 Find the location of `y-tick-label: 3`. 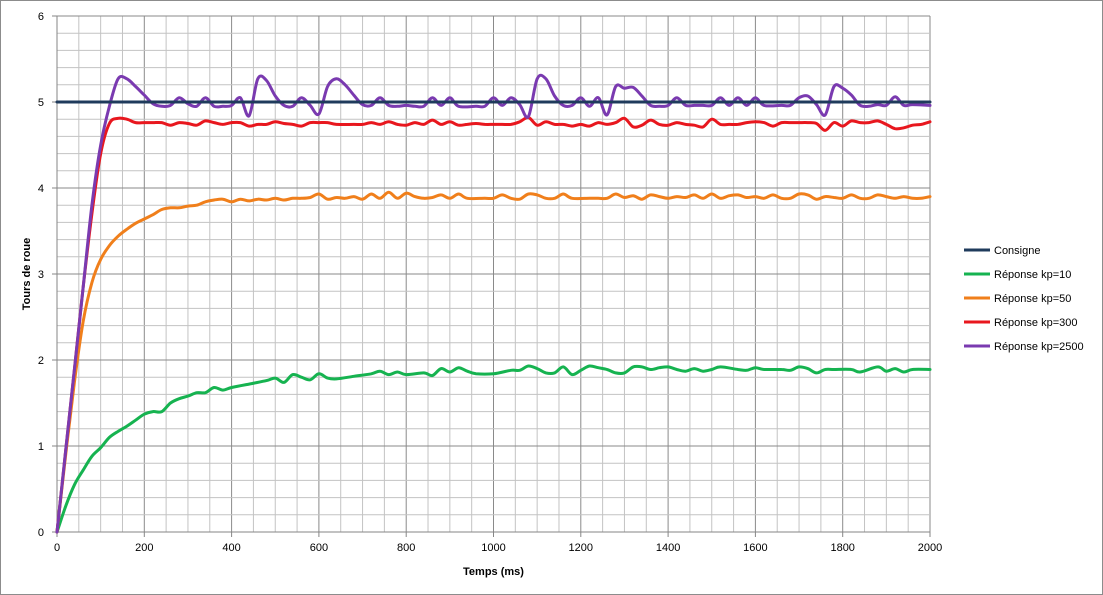

y-tick-label: 3 is located at coordinates (41, 275).